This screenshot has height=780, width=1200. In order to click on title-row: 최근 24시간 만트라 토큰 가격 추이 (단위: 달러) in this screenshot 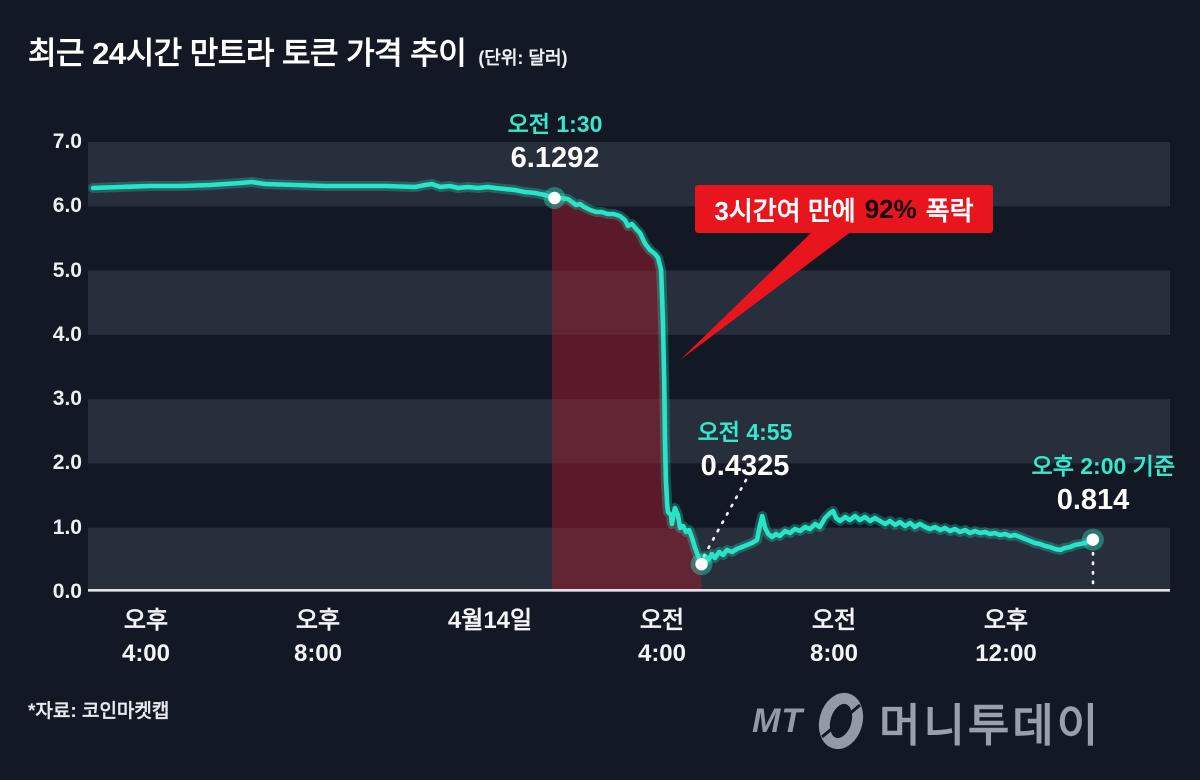, I will do `click(298, 50)`.